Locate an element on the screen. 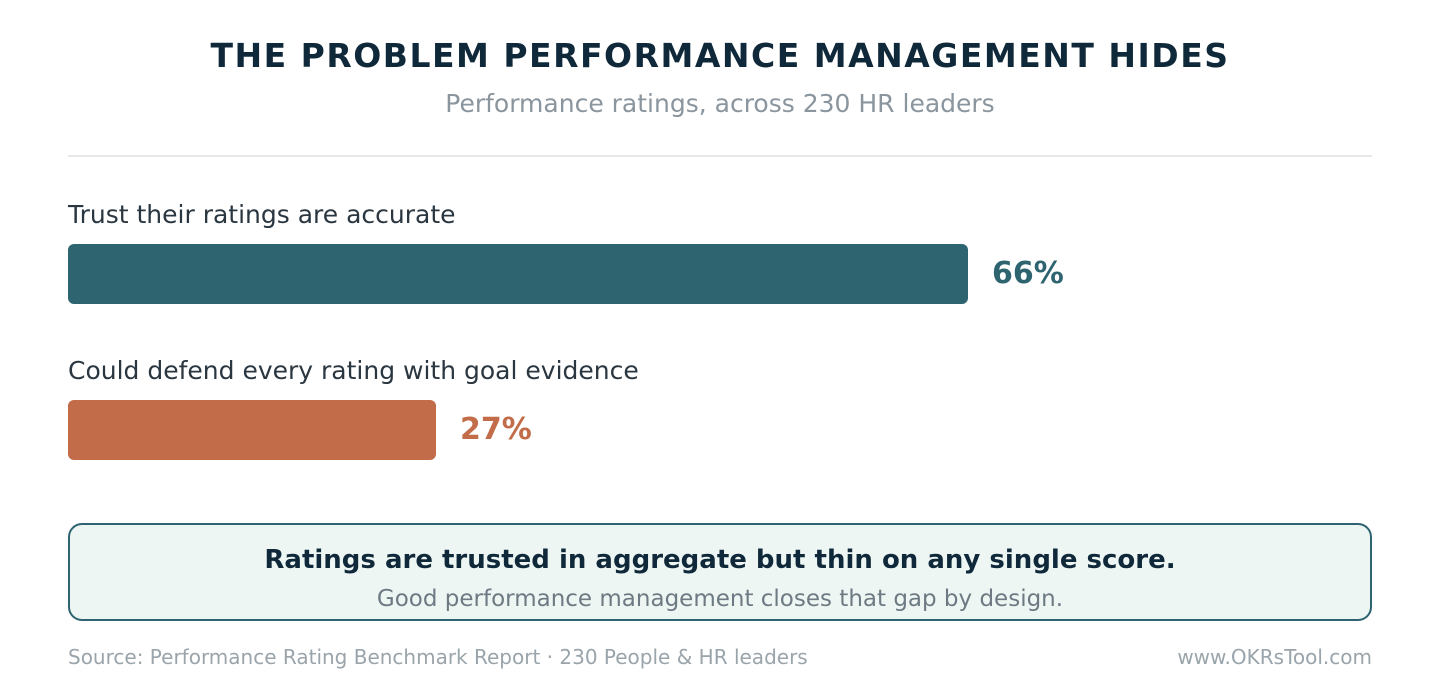 The height and width of the screenshot is (680, 1440). website-link: www.OKRsTool.com is located at coordinates (1274, 657).